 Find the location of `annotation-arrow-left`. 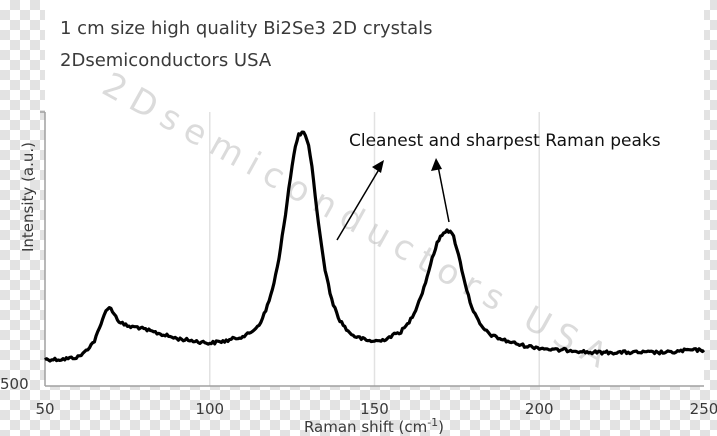

annotation-arrow-left is located at coordinates (359, 203).